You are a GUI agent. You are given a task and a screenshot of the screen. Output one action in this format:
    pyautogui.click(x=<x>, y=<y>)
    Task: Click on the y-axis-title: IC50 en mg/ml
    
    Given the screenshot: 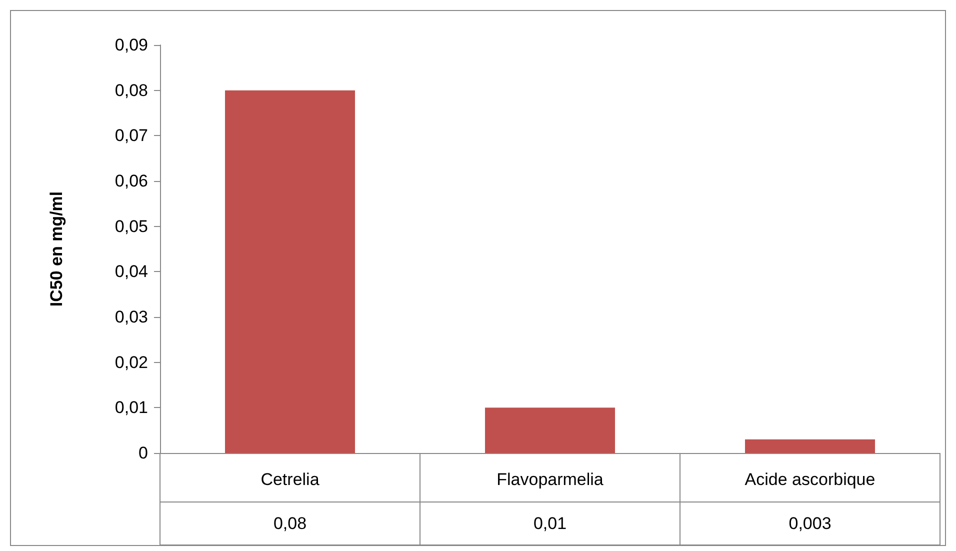 What is the action you would take?
    pyautogui.click(x=56, y=249)
    